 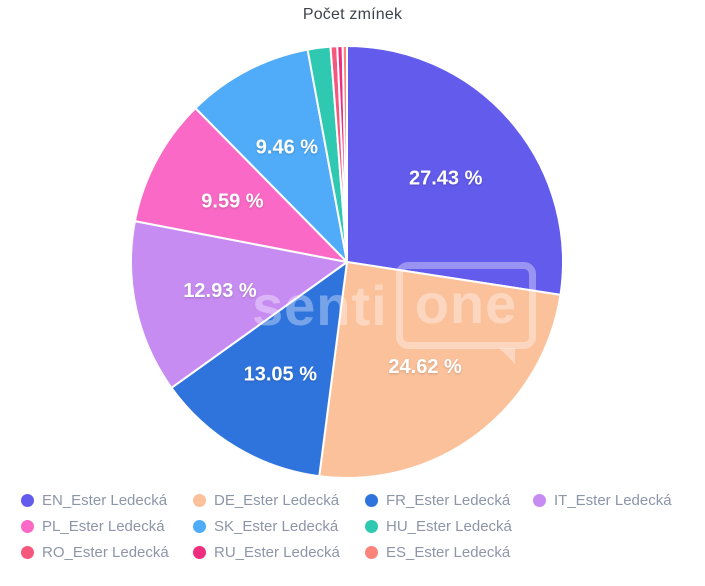 I want to click on legend-label: IT_Ester Ledecká, so click(x=613, y=500).